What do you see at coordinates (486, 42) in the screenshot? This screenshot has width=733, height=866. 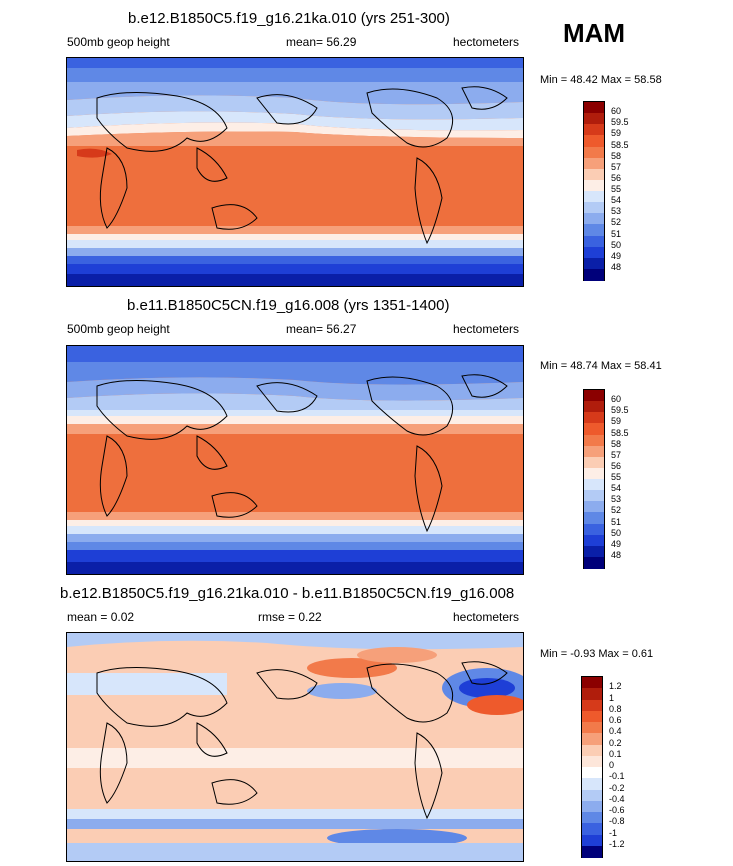 I see `panel1-units-label: hectometers` at bounding box center [486, 42].